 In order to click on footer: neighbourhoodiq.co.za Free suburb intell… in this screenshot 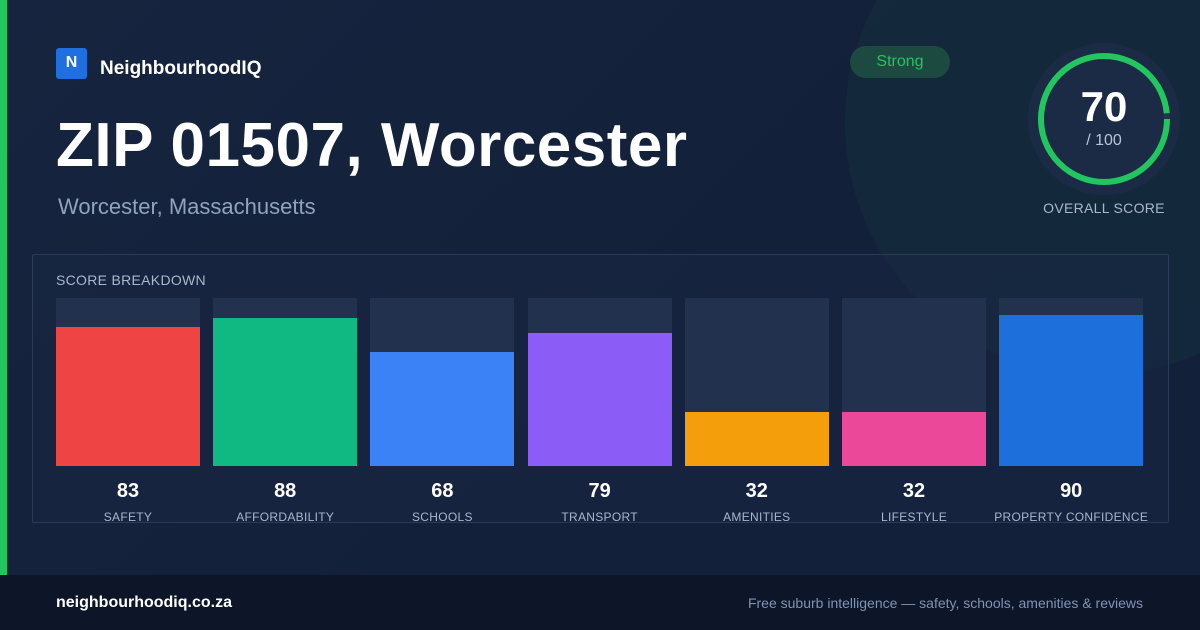, I will do `click(600, 602)`.